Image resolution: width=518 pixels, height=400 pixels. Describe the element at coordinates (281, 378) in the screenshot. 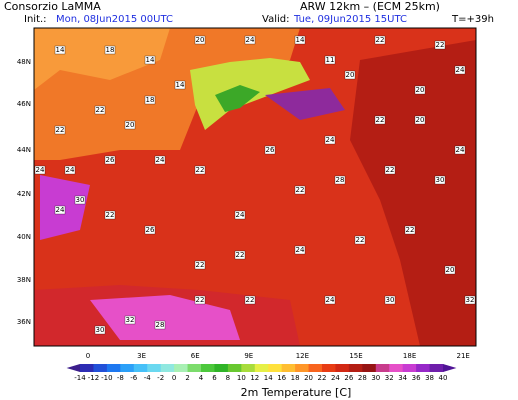

I see `colorbar-tick: 16` at that location.